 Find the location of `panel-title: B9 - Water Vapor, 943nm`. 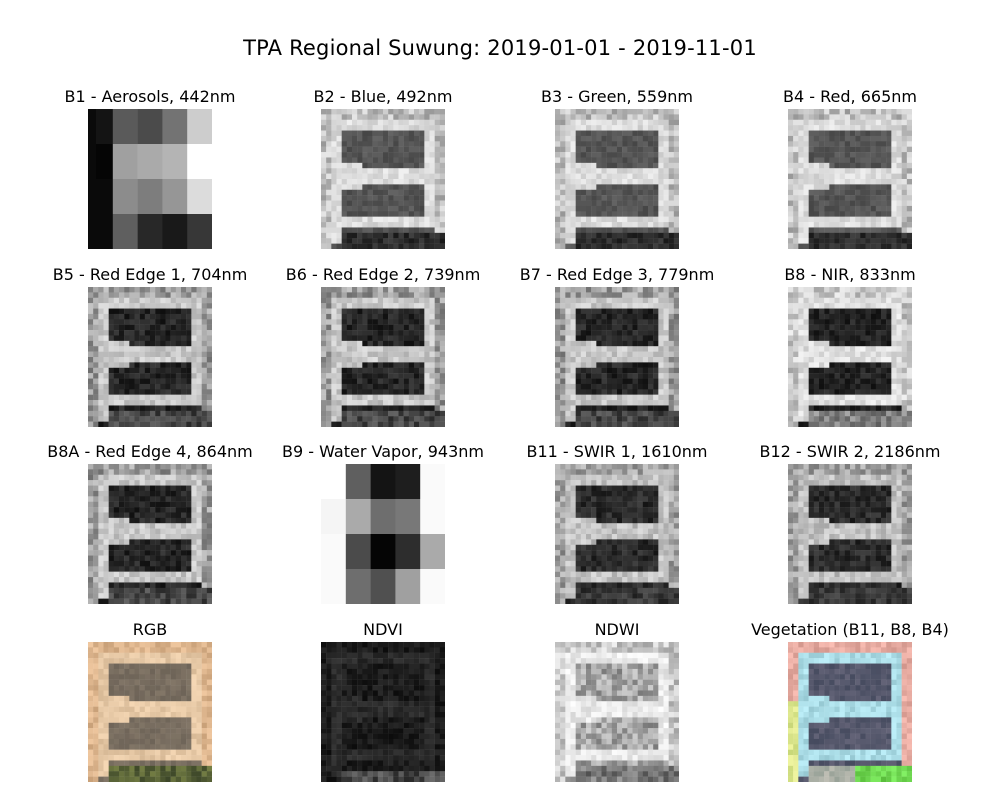

panel-title: B9 - Water Vapor, 943nm is located at coordinates (383, 451).